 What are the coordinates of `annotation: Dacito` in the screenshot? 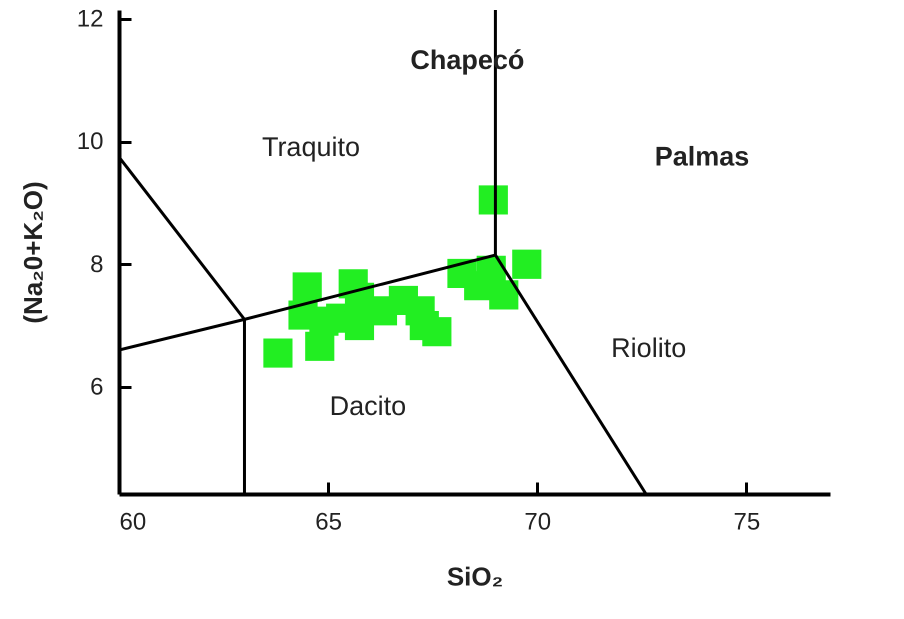 It's located at (368, 405).